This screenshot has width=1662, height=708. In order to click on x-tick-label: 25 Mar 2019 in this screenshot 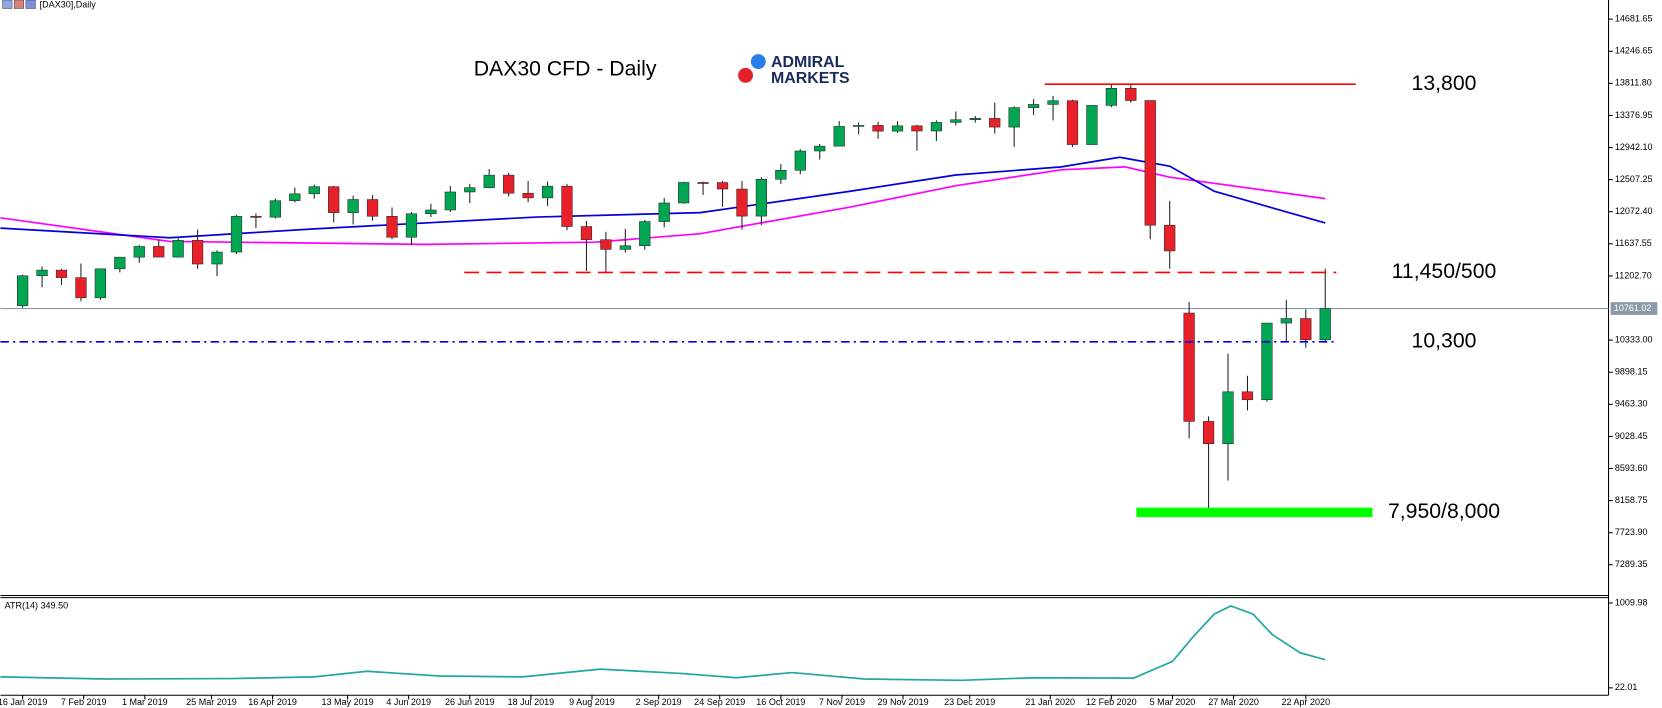, I will do `click(211, 702)`.